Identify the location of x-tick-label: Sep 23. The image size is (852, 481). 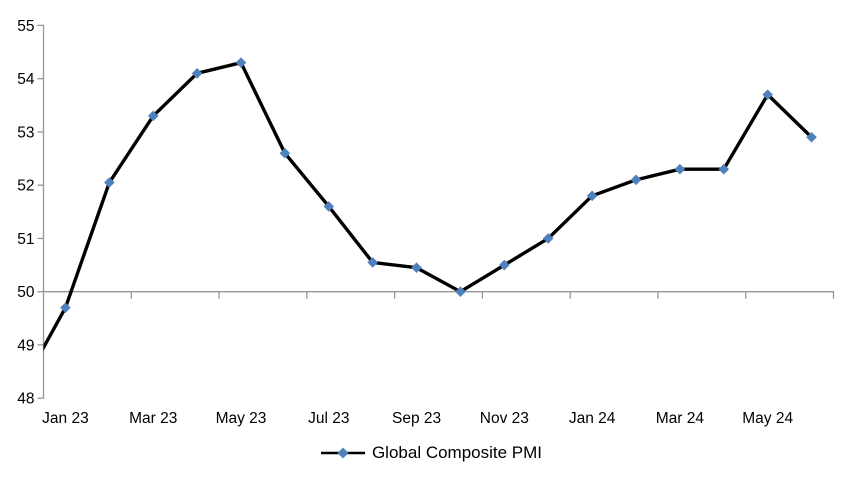
(416, 418).